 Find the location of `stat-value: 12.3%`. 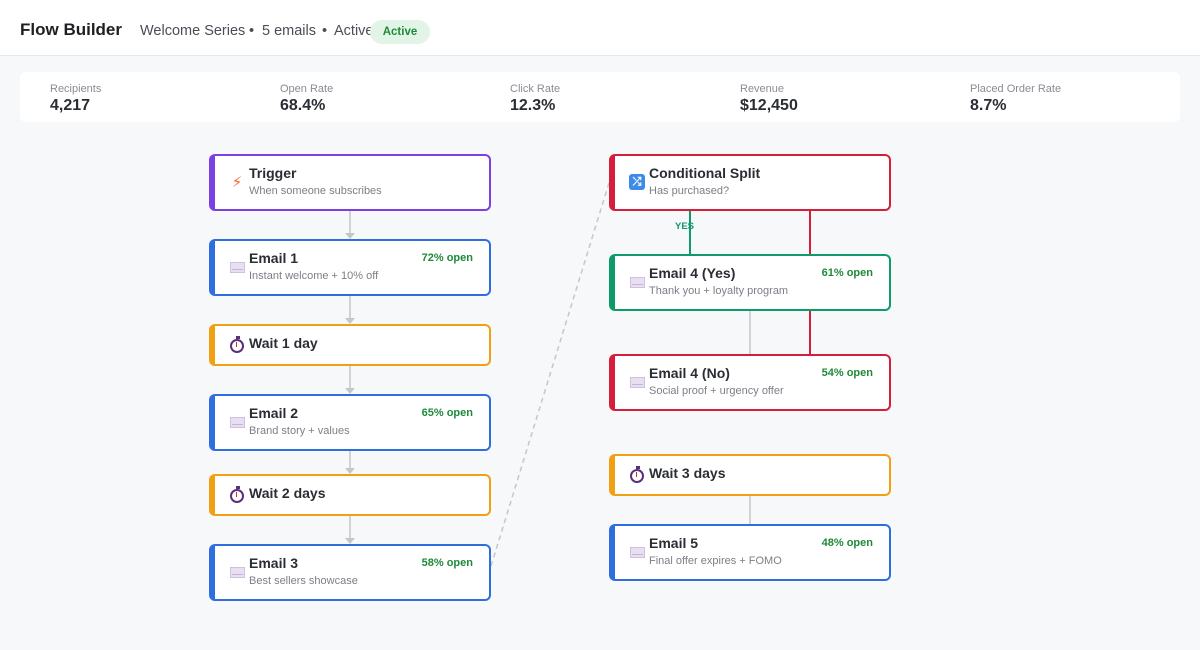

stat-value: 12.3% is located at coordinates (533, 105).